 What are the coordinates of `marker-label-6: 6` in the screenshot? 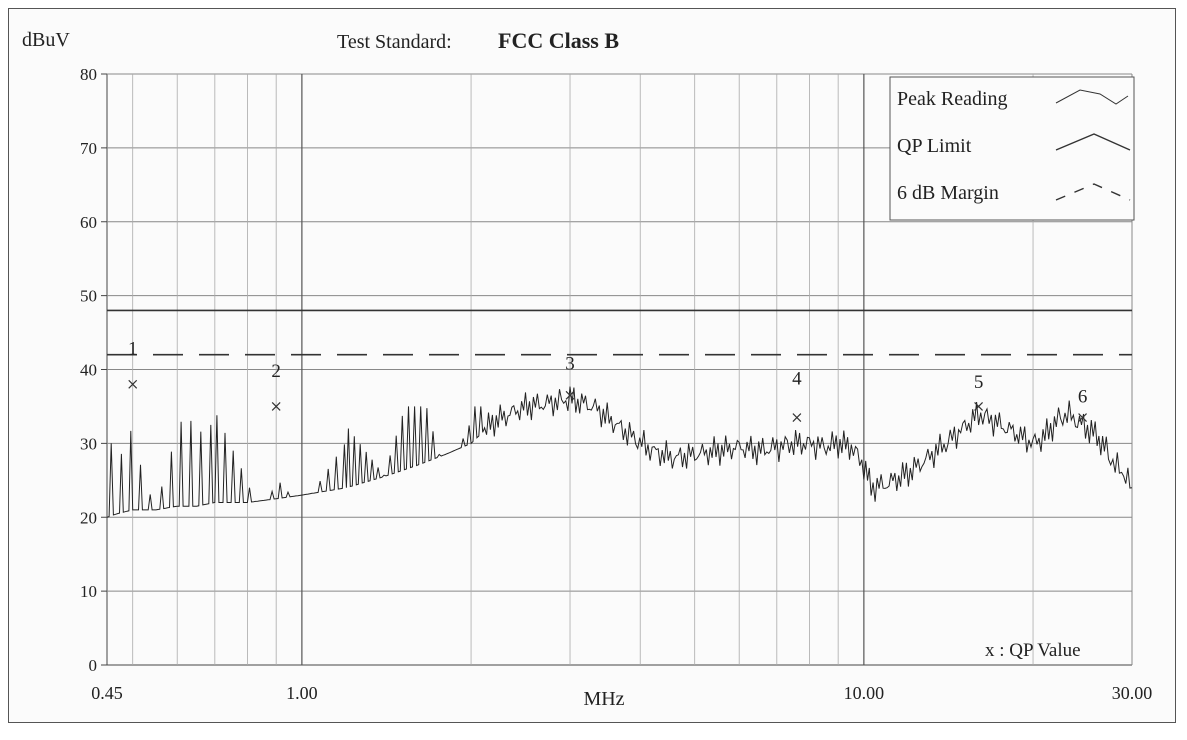 It's located at (1083, 397).